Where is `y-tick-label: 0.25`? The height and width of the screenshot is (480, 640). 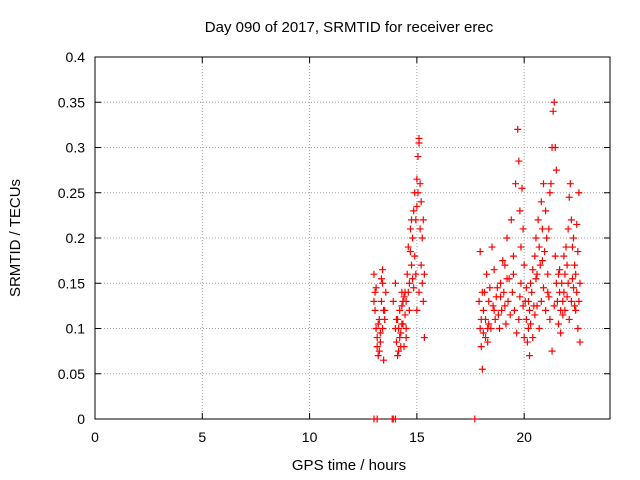
y-tick-label: 0.25 is located at coordinates (71, 193).